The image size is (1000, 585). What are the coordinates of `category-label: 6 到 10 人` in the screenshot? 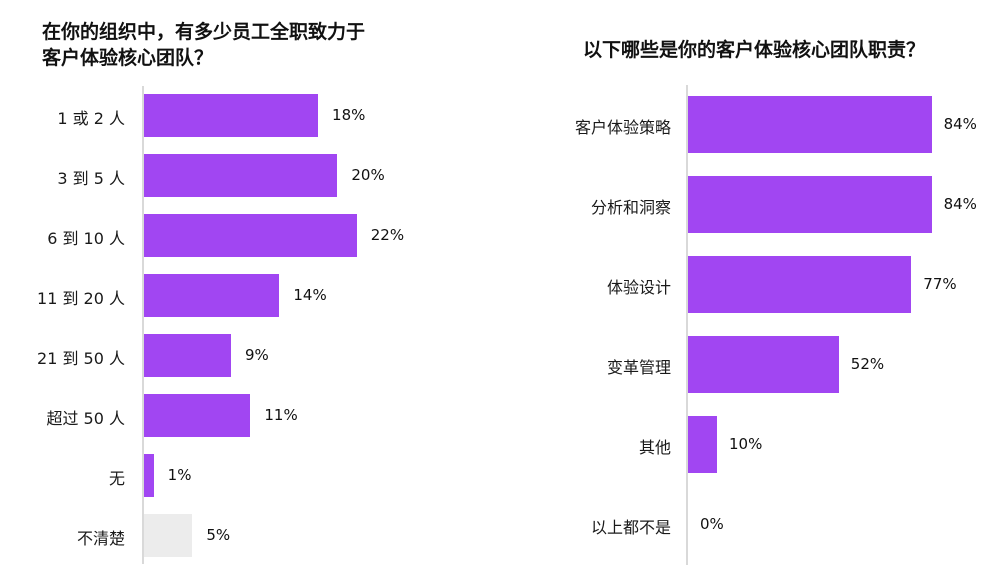 It's located at (86, 238).